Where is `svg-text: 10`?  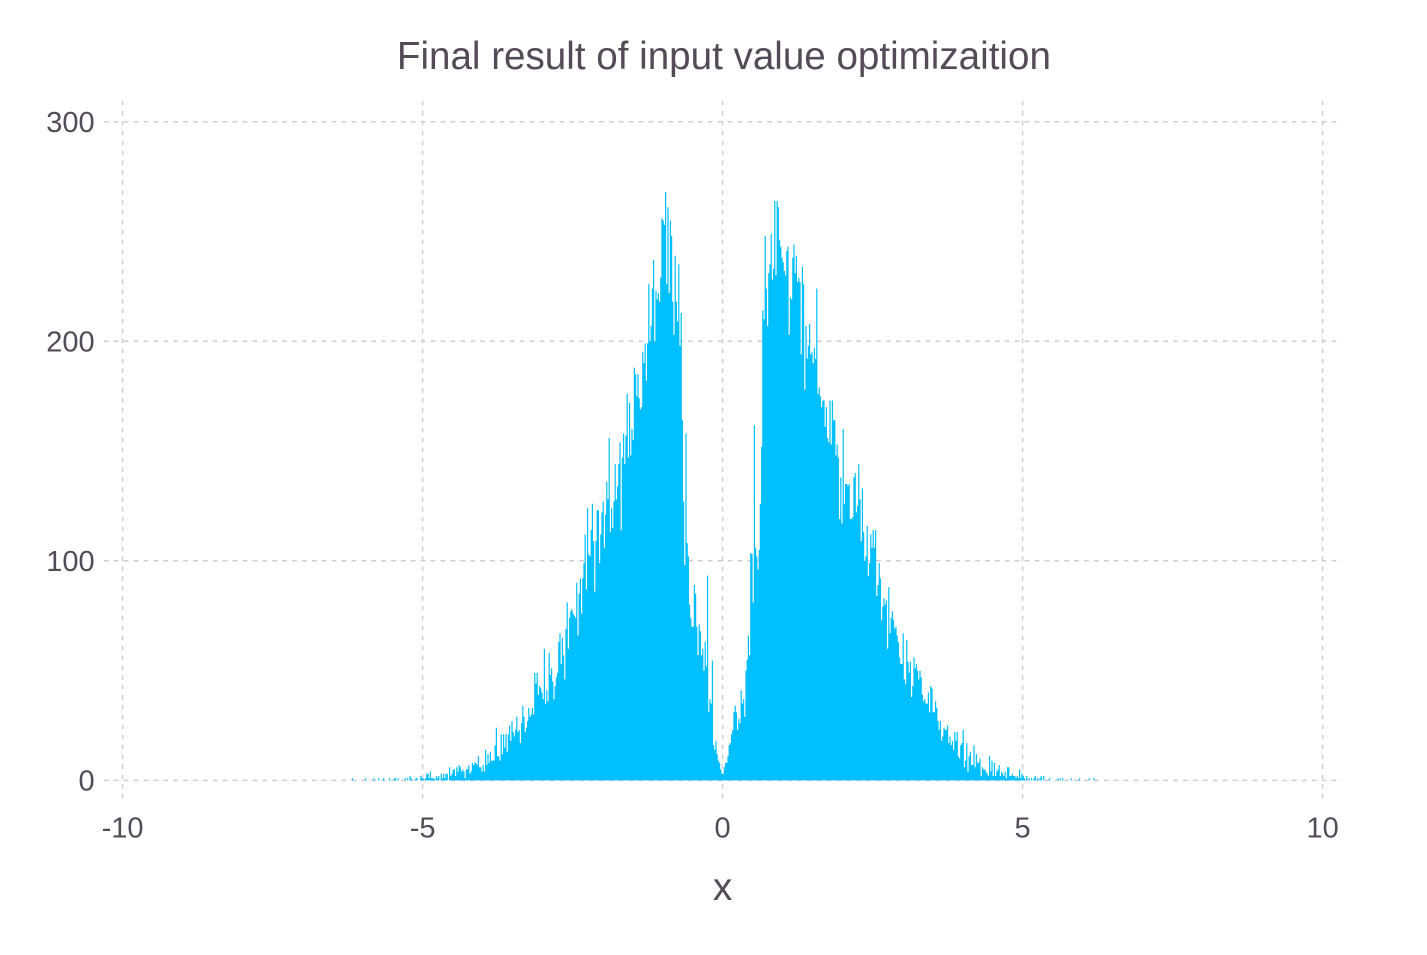 svg-text: 10 is located at coordinates (1322, 828).